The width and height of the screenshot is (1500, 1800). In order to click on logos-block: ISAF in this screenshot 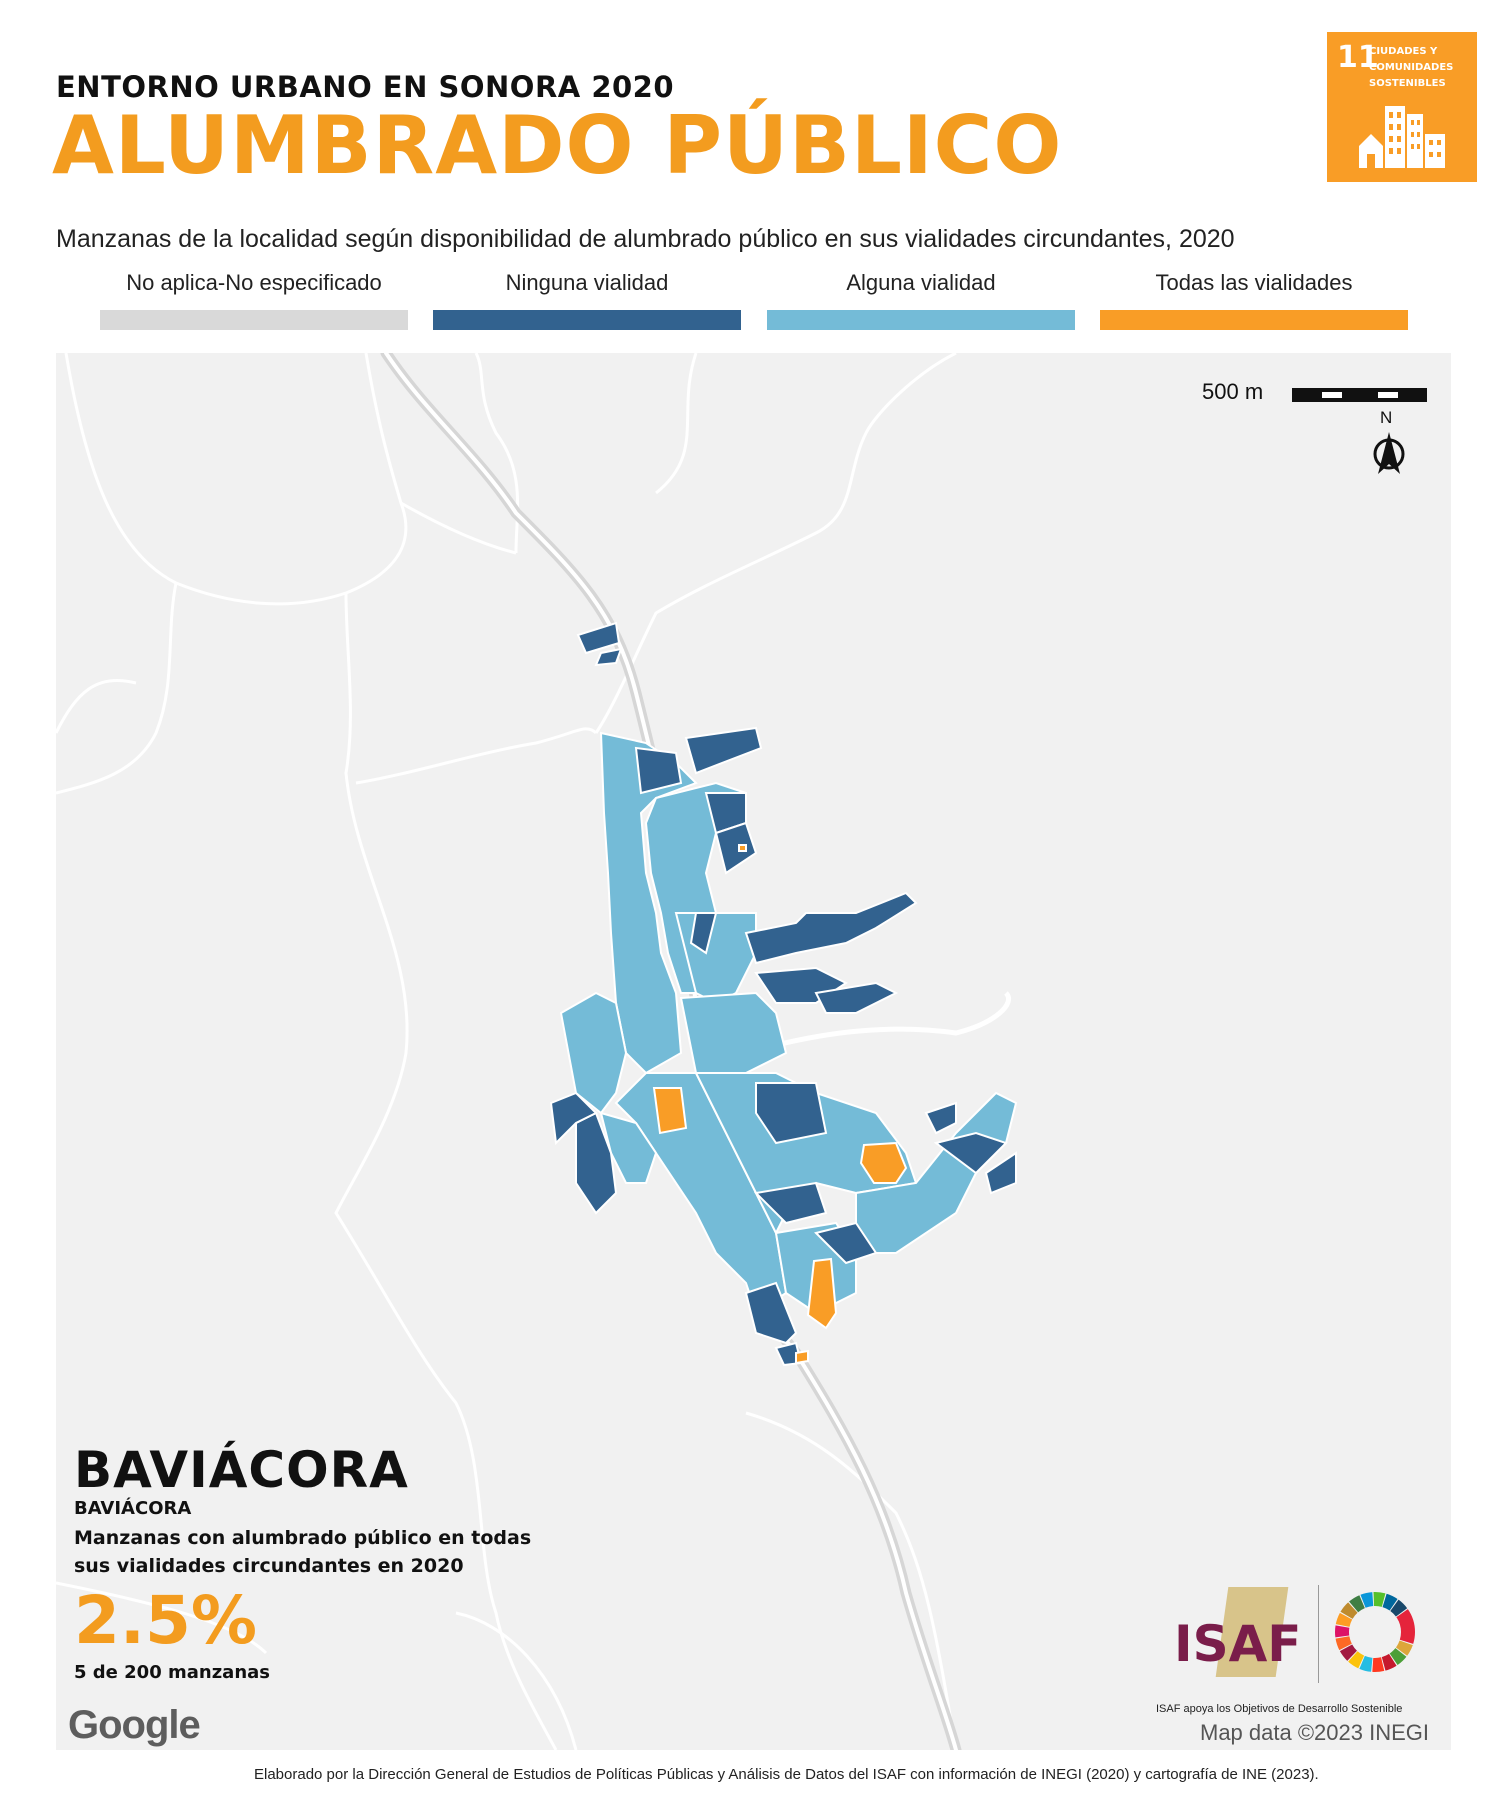, I will do `click(1301, 1648)`.